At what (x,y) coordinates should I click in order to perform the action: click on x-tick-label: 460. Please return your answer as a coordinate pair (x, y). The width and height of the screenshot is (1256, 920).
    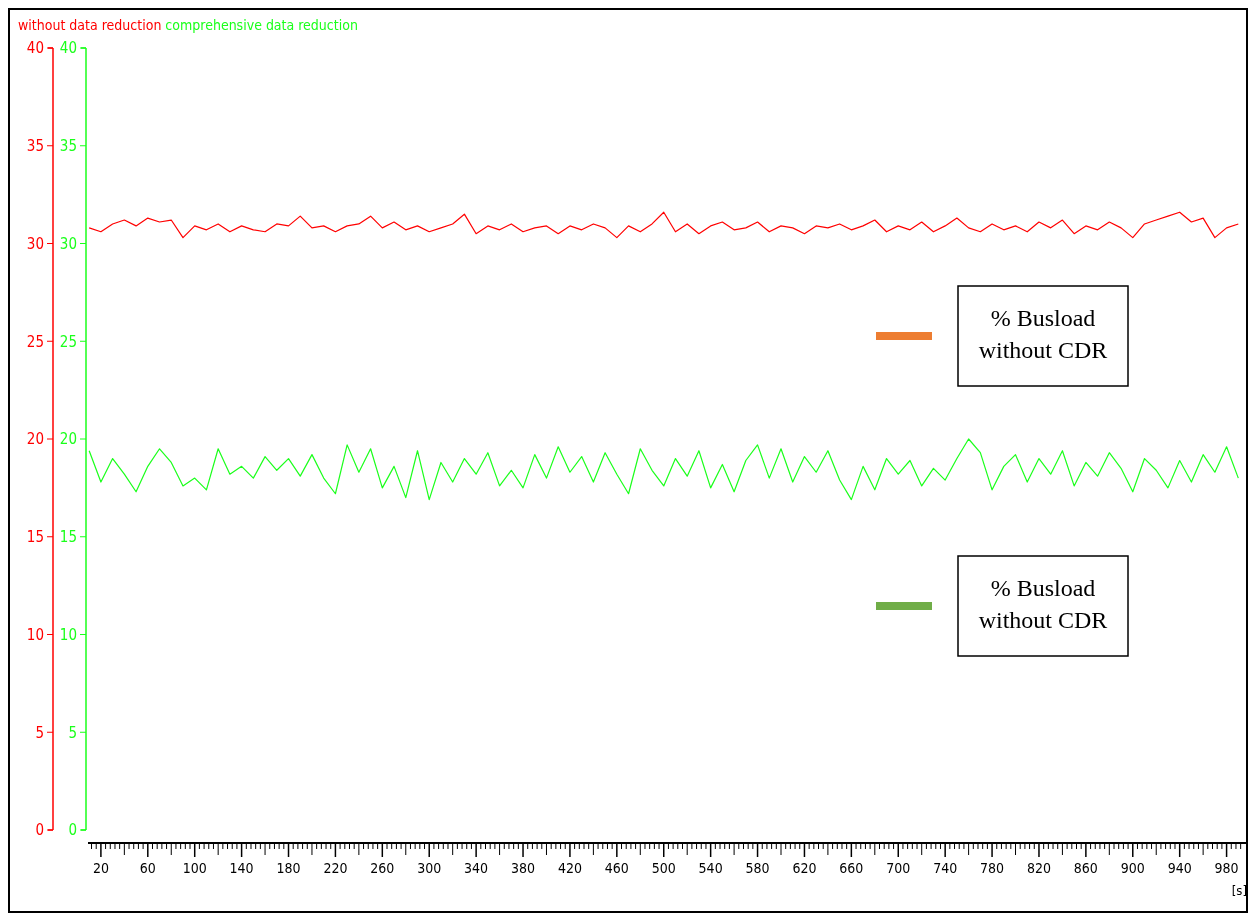
    Looking at the image, I should click on (616, 868).